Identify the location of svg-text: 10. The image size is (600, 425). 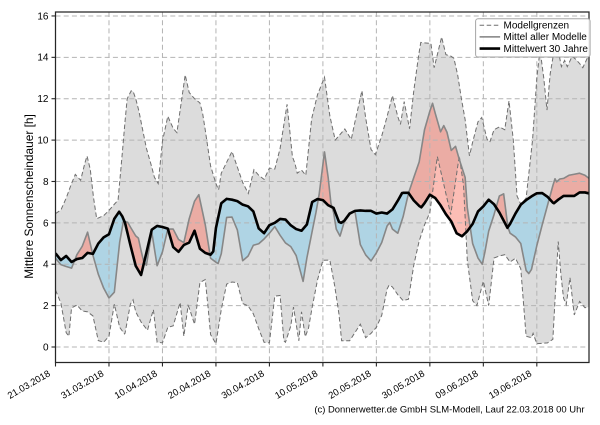
(43, 141).